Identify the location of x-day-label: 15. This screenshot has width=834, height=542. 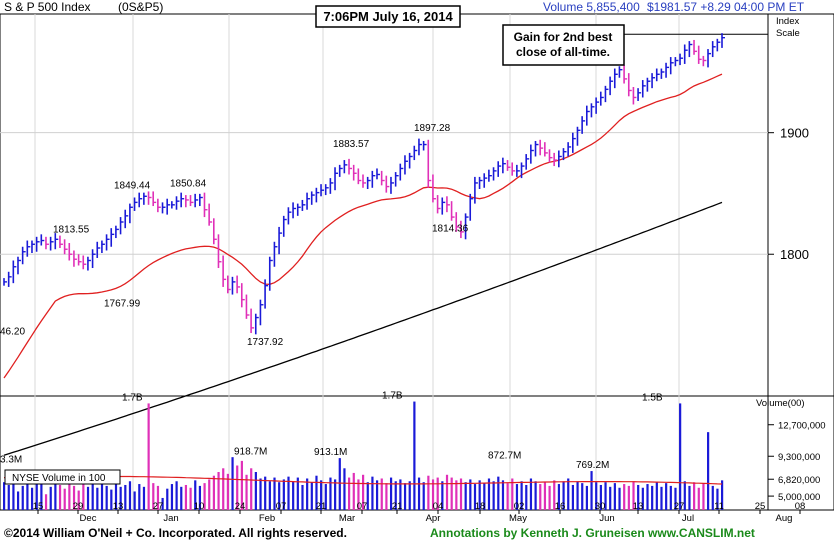
(38, 506).